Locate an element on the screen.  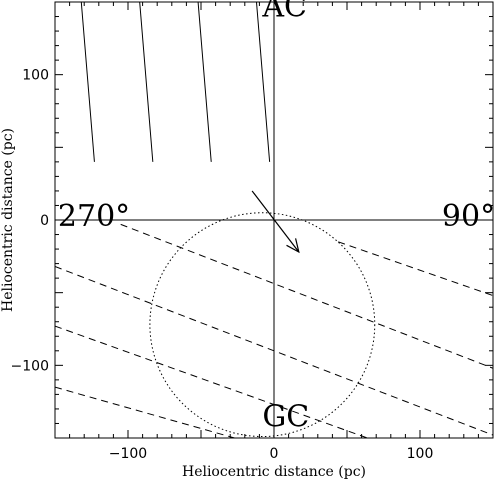
y-tick-label: 100 is located at coordinates (35, 76).